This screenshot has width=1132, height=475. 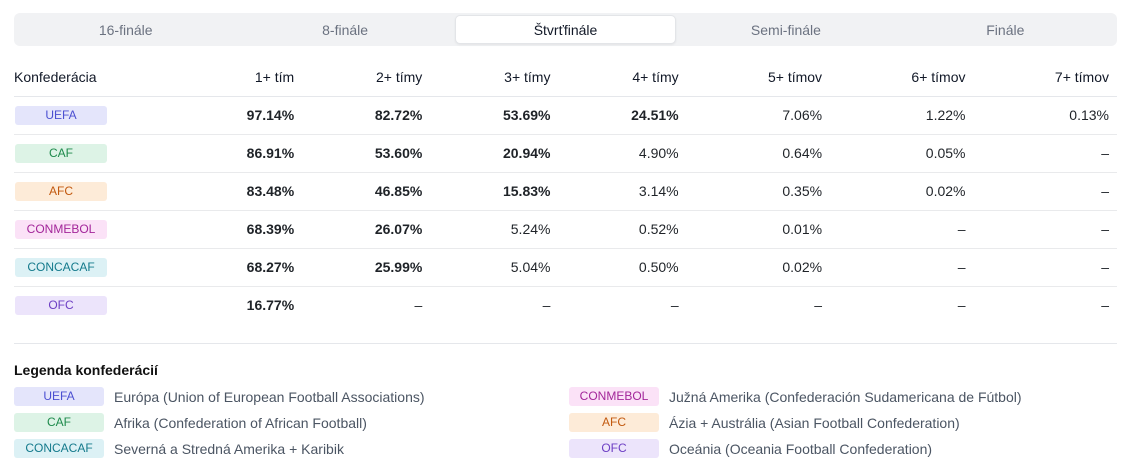 I want to click on probability-cell: 0.01%, so click(x=758, y=229).